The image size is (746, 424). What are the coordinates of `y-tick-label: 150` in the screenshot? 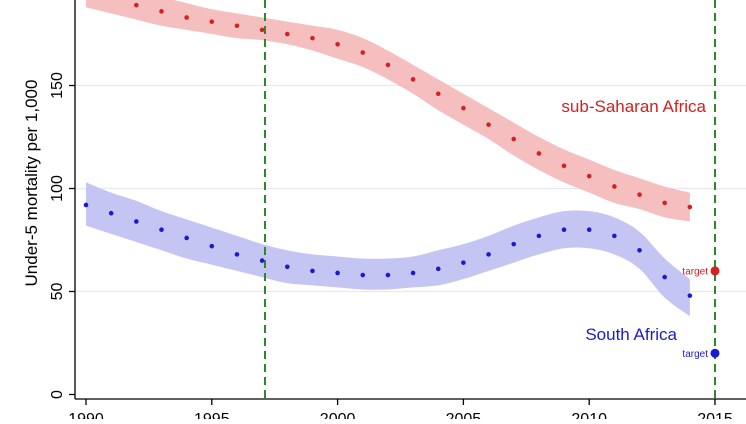 It's located at (57, 85).